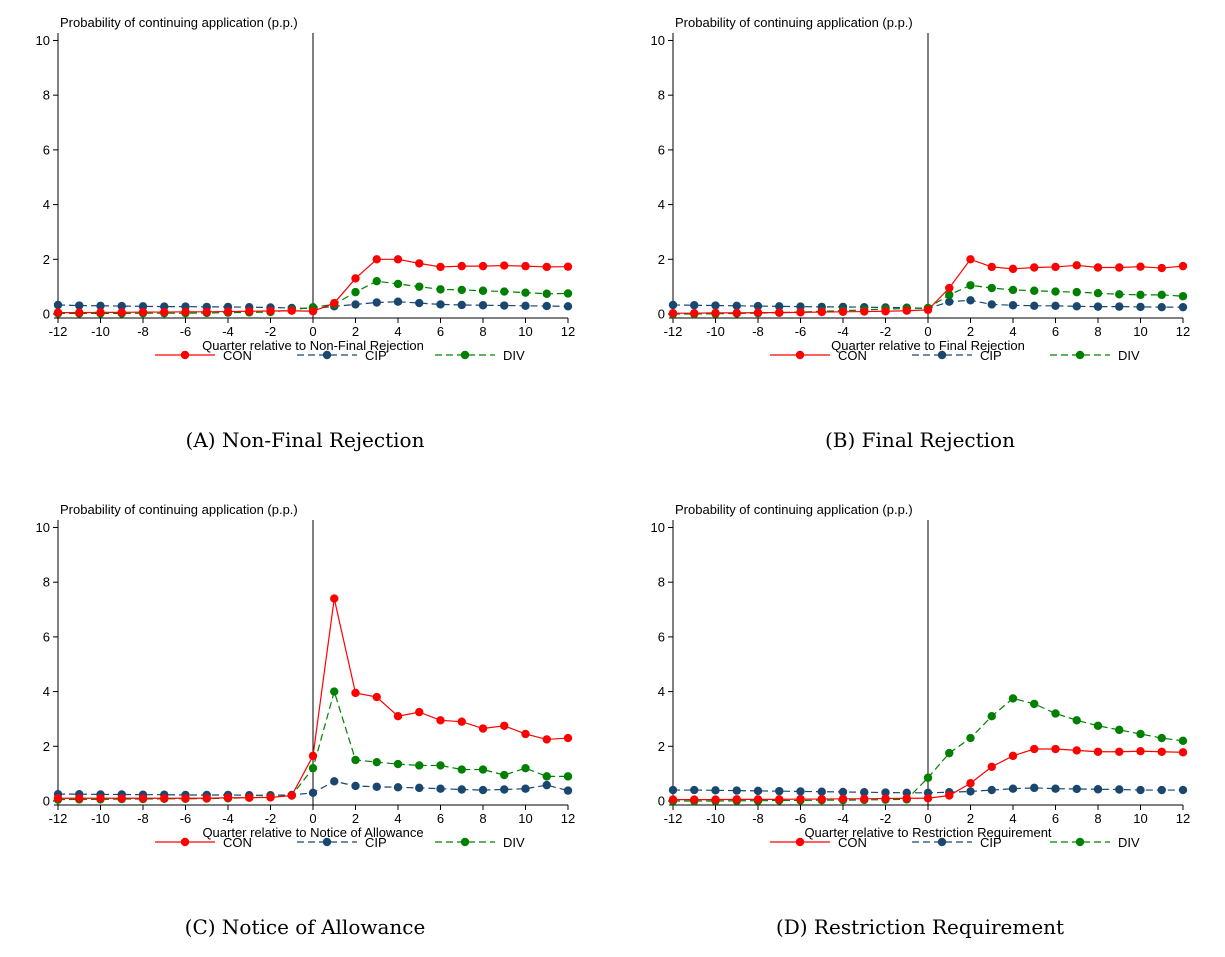 The image size is (1225, 957). I want to click on x-tick-label: -12, so click(673, 818).